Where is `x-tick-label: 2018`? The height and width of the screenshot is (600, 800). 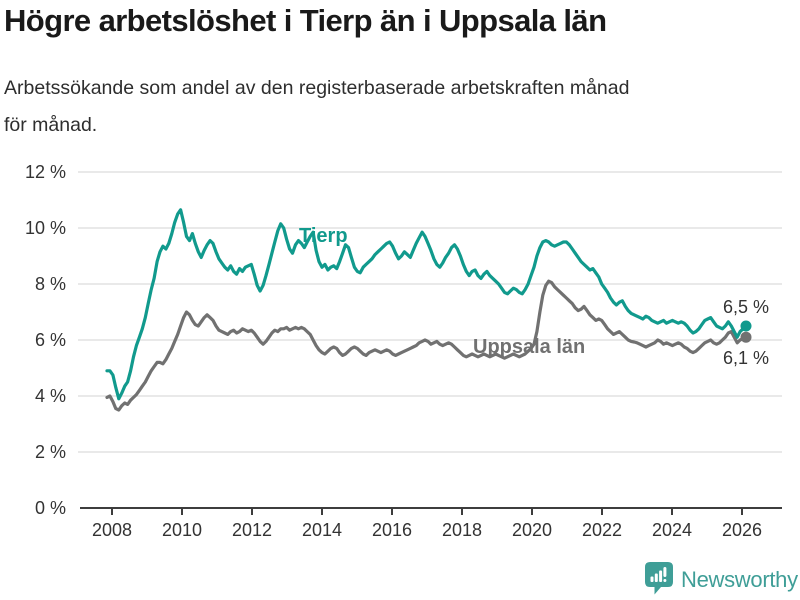
x-tick-label: 2018 is located at coordinates (462, 530).